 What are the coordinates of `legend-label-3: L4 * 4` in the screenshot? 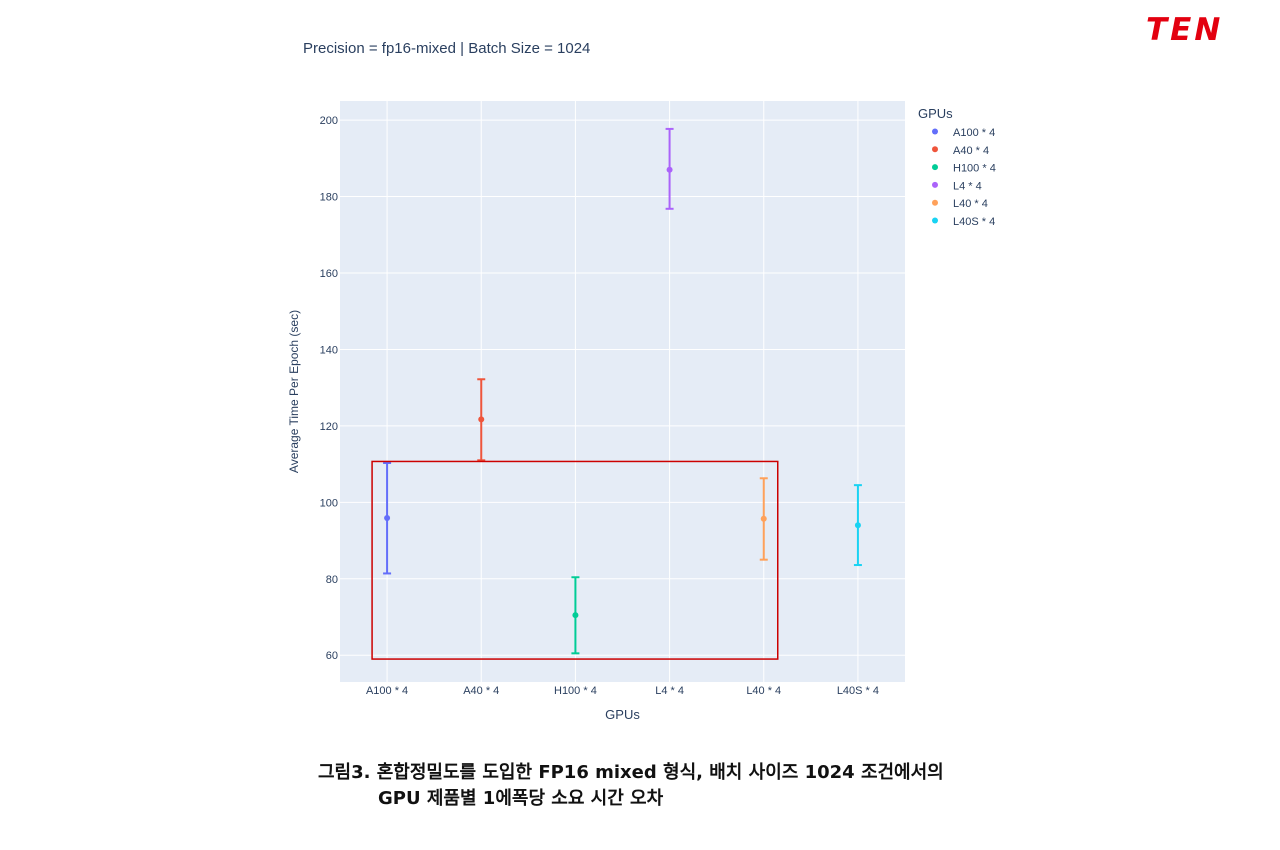 It's located at (967, 186).